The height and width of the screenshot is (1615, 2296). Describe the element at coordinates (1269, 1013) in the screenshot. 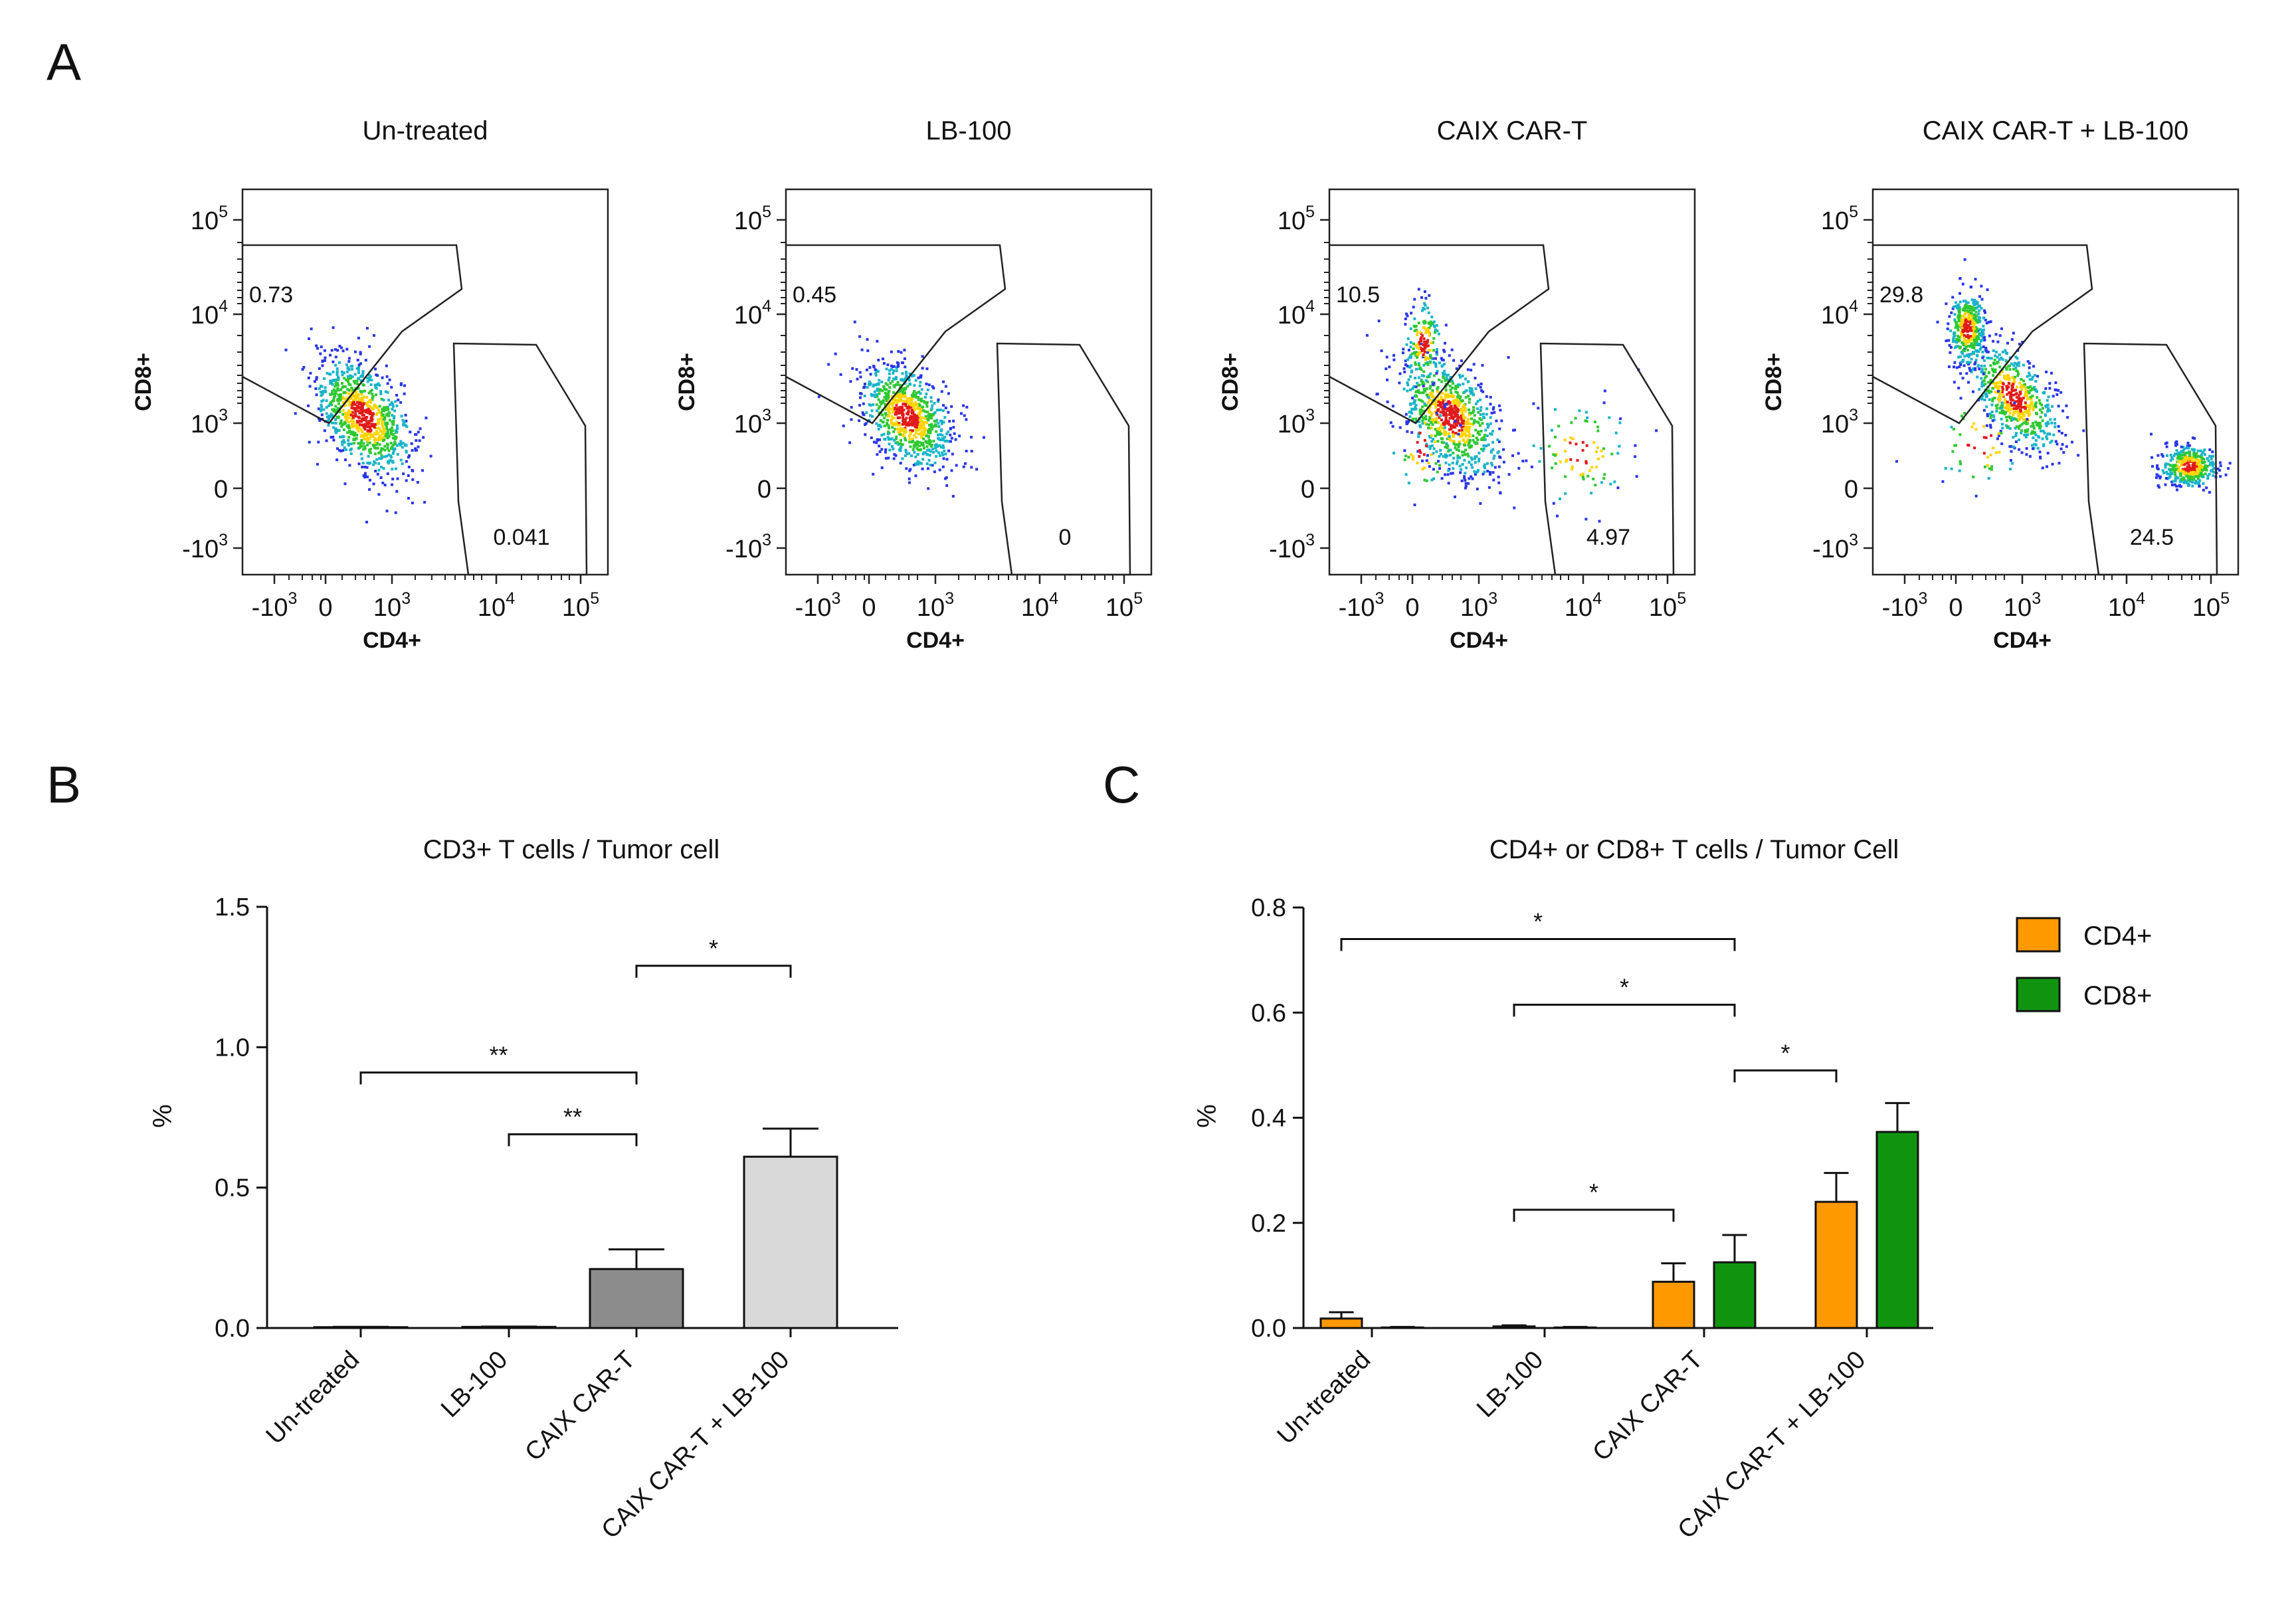

I see `y-tick-label: 0.6` at that location.